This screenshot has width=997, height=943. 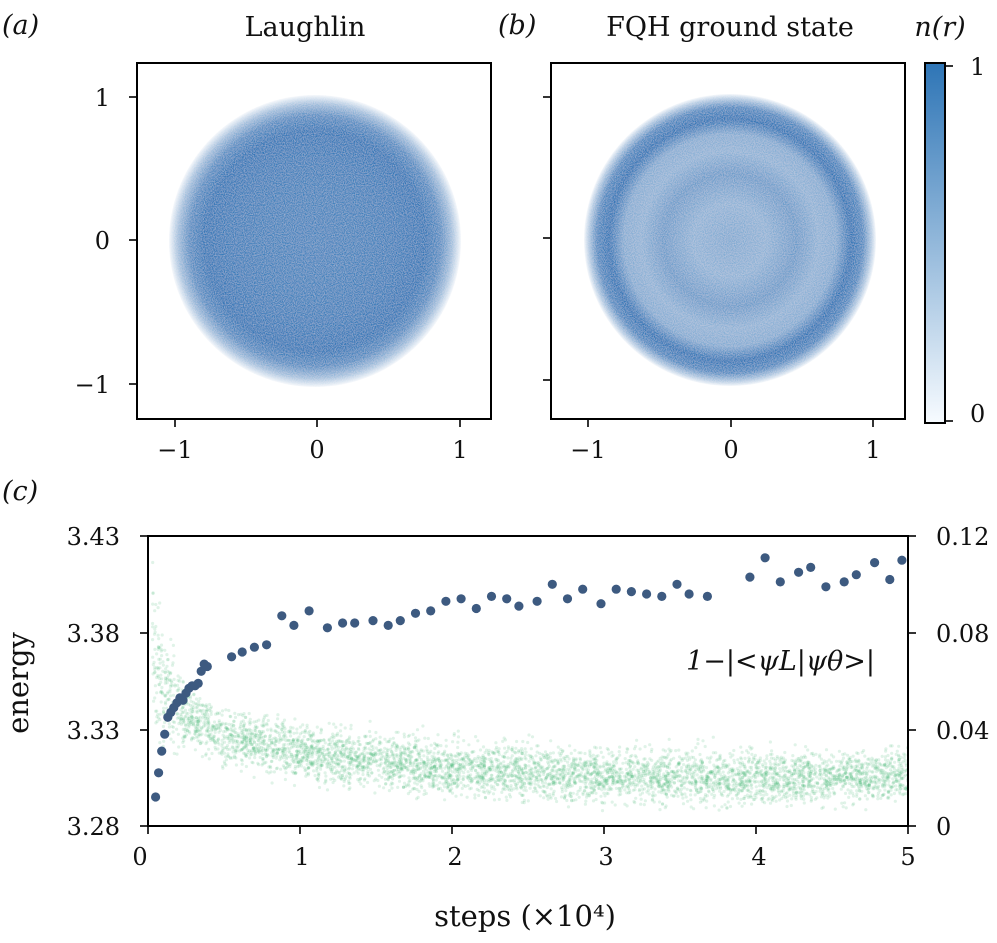 What do you see at coordinates (18, 682) in the screenshot?
I see `energy-axis-label: energy` at bounding box center [18, 682].